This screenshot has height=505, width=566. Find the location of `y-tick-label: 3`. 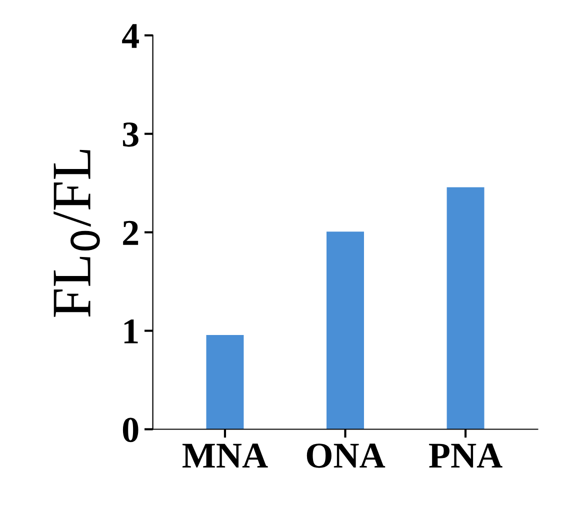

y-tick-label: 3 is located at coordinates (130, 134).